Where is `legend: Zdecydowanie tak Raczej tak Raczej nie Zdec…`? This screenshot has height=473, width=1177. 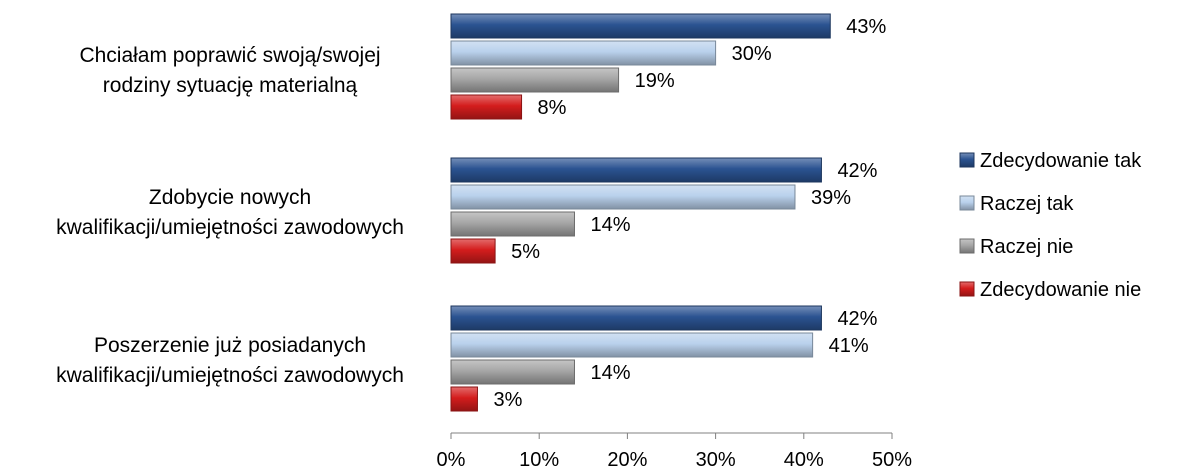
legend: Zdecydowanie tak Raczej tak Raczej nie Zdec… is located at coordinates (1050, 225).